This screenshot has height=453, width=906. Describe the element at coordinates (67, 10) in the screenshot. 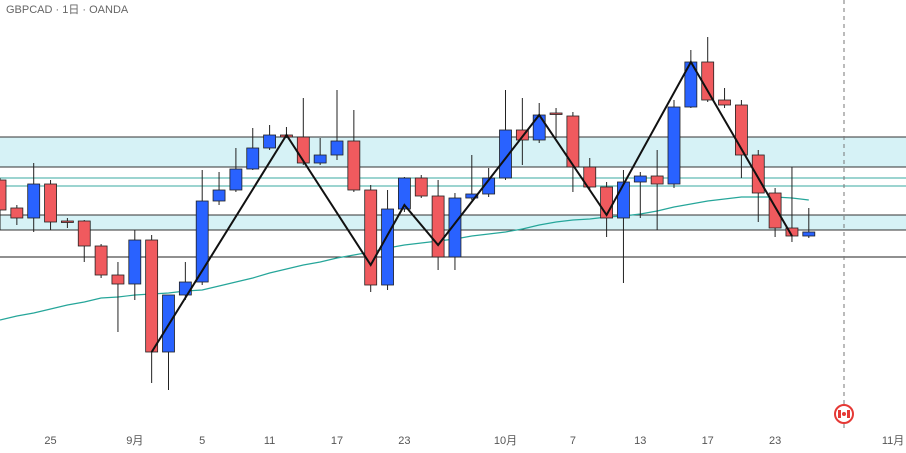

I see `chart-title: GBPCAD · 1日 · OANDA` at that location.